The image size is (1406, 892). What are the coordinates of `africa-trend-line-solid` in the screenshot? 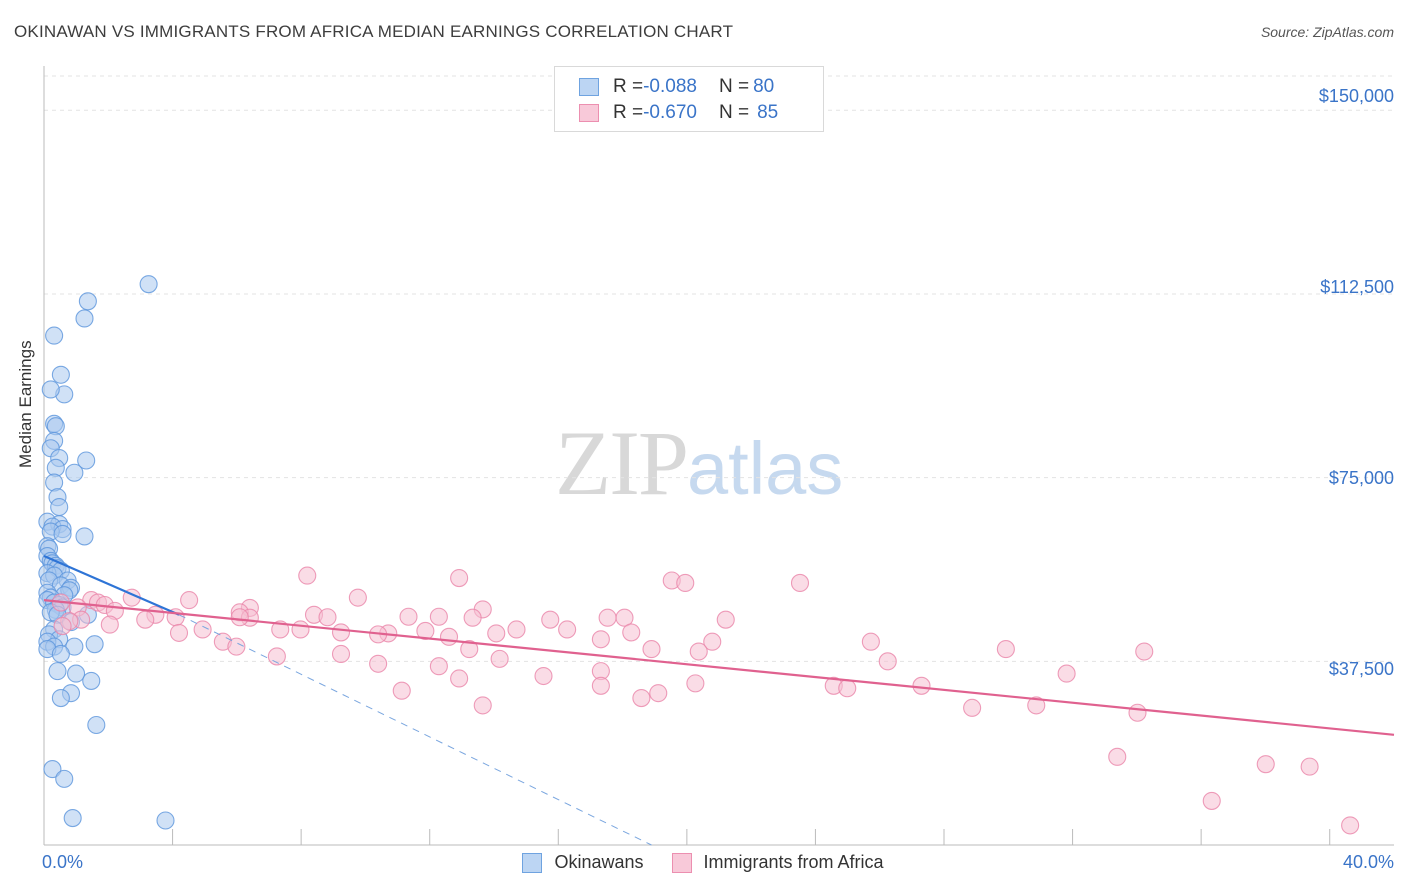 It's located at (719, 667).